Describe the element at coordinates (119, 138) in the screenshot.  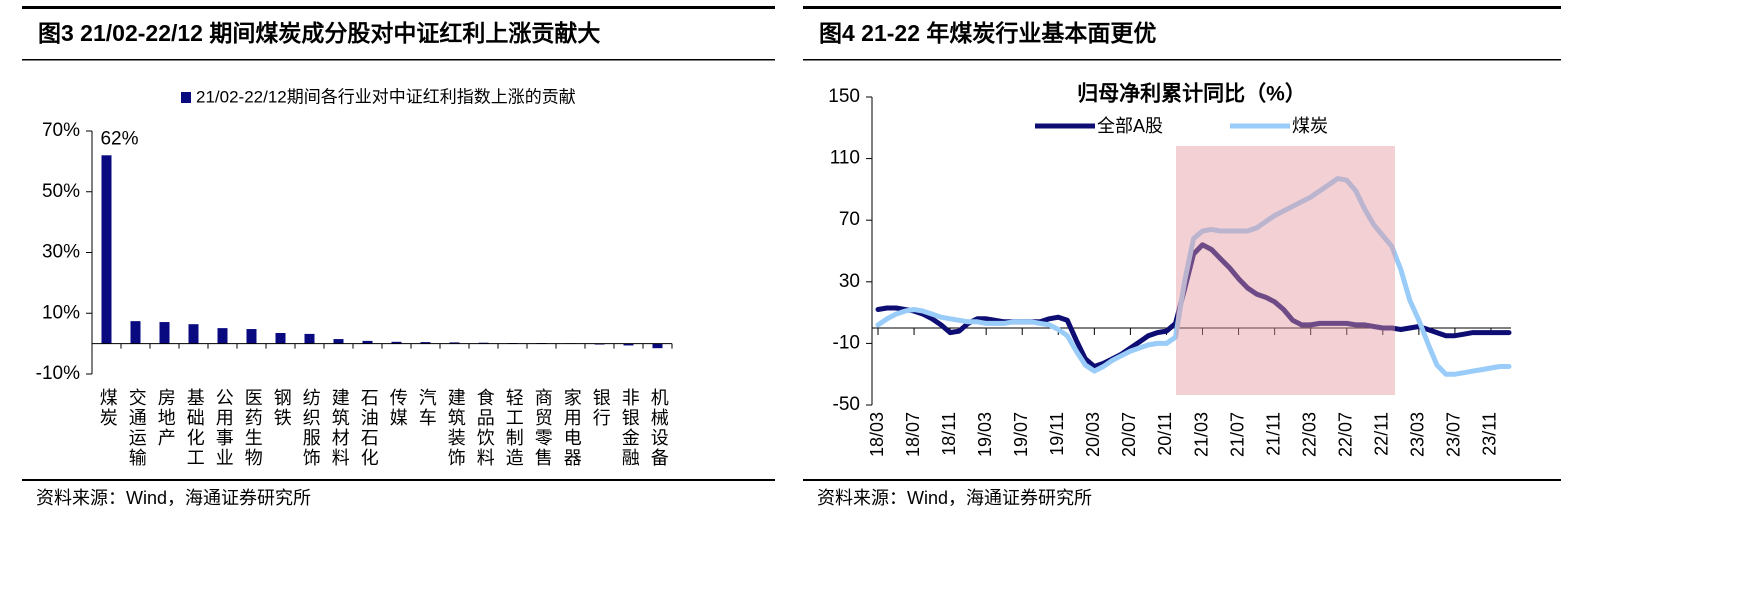
I see `value-label: 62%` at that location.